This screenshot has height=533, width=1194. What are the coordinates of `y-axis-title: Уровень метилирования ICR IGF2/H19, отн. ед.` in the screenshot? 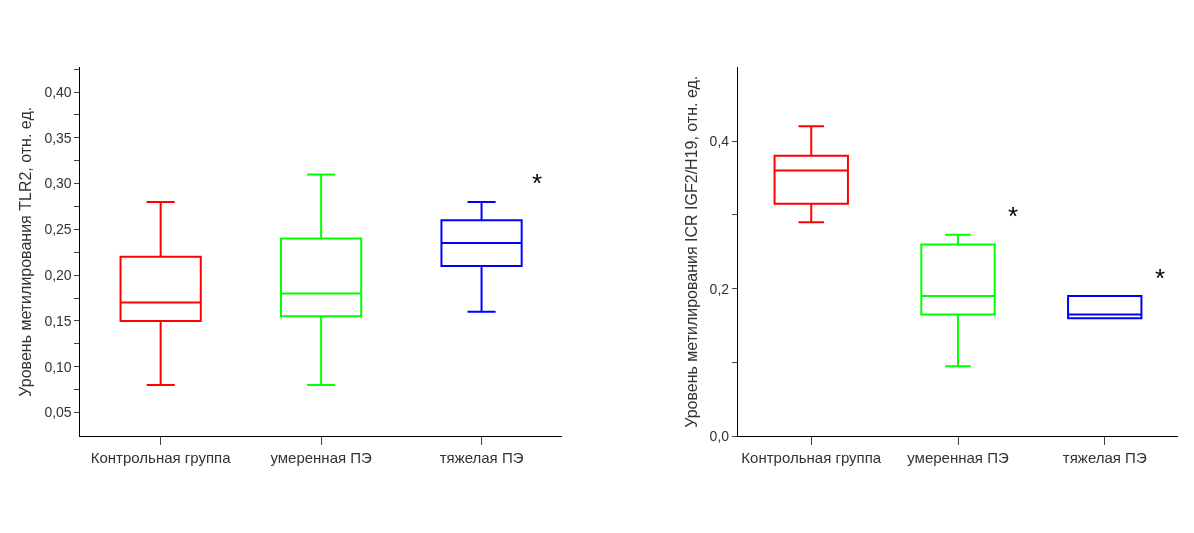 It's located at (691, 251).